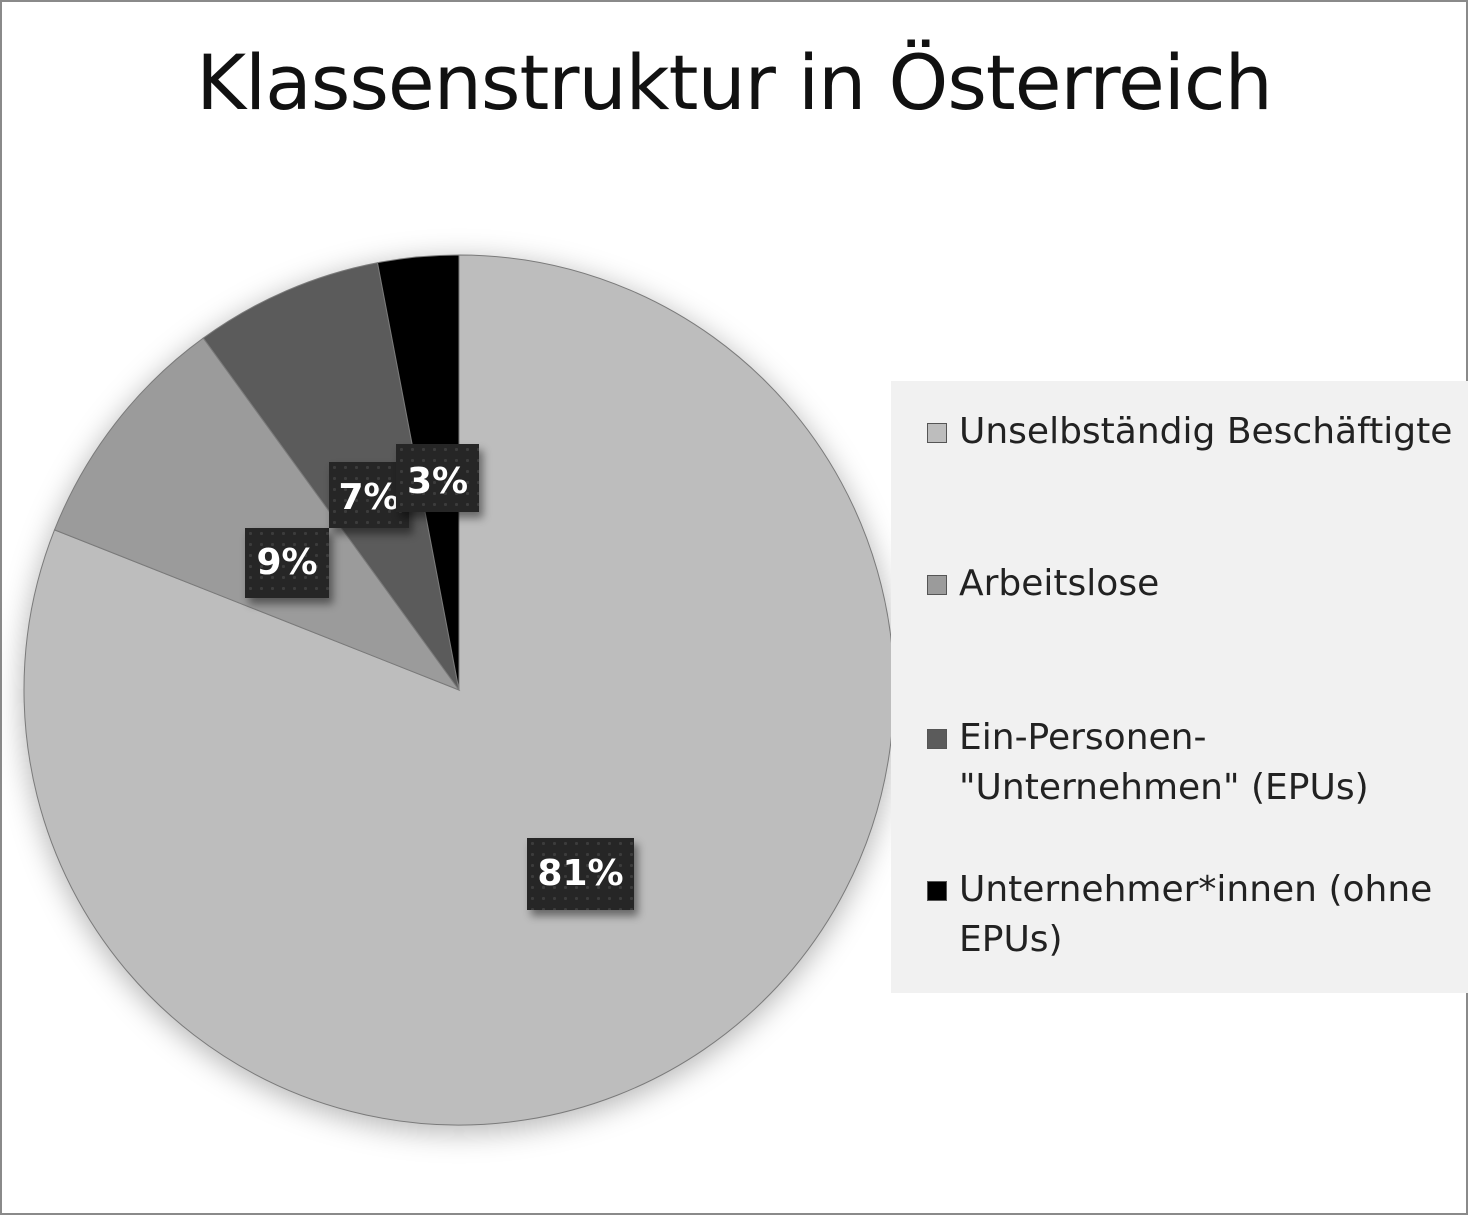  Describe the element at coordinates (580, 874) in the screenshot. I see `data-label-unselbstaendig: 81%` at that location.